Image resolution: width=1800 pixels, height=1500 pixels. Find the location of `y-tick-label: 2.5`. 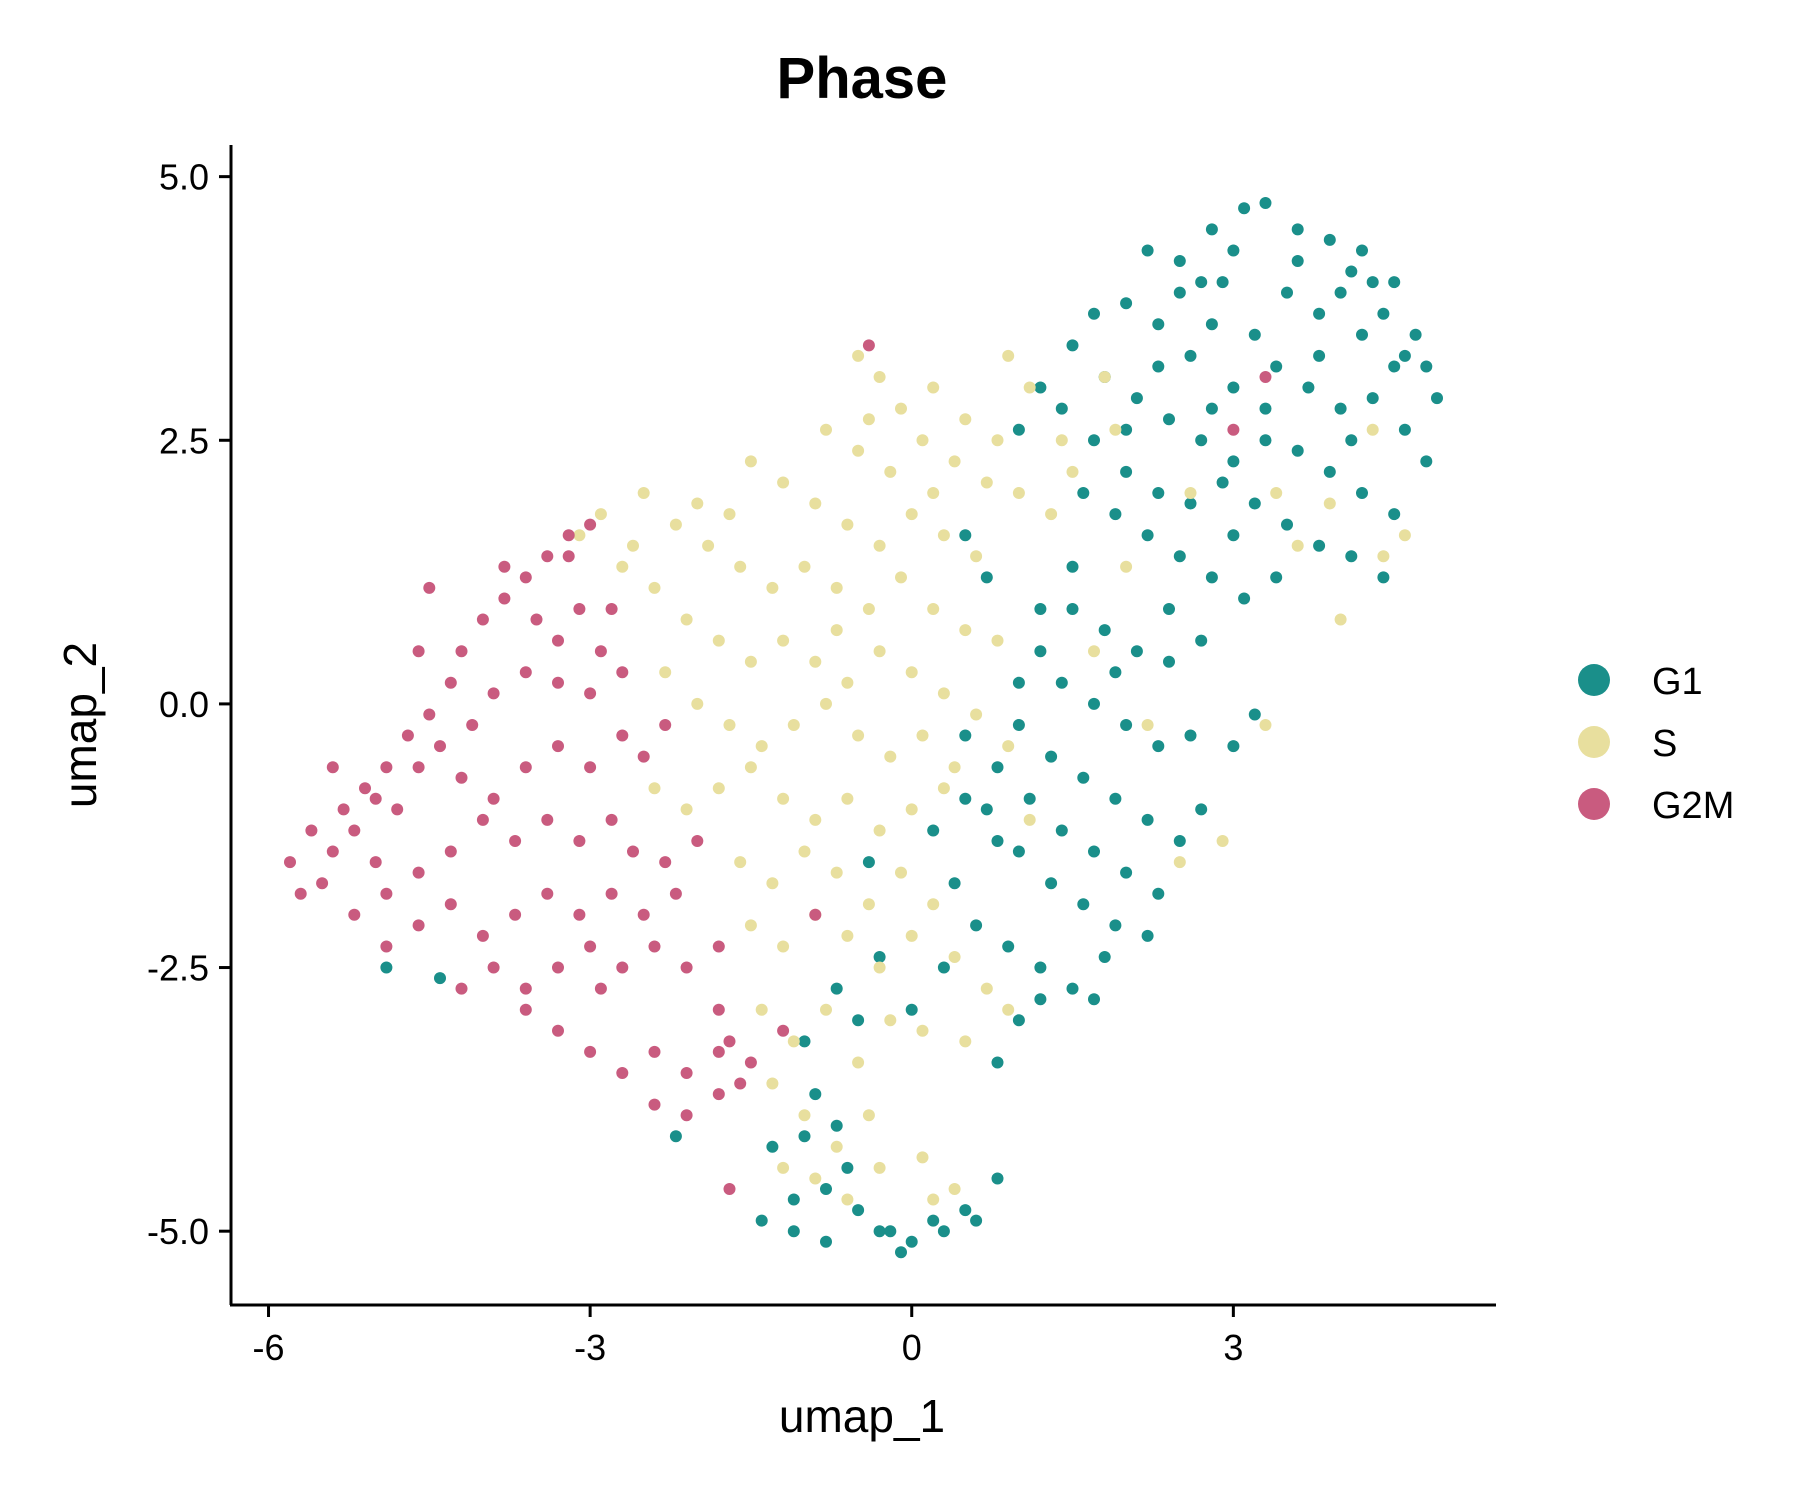

y-tick-label: 2.5 is located at coordinates (184, 440).